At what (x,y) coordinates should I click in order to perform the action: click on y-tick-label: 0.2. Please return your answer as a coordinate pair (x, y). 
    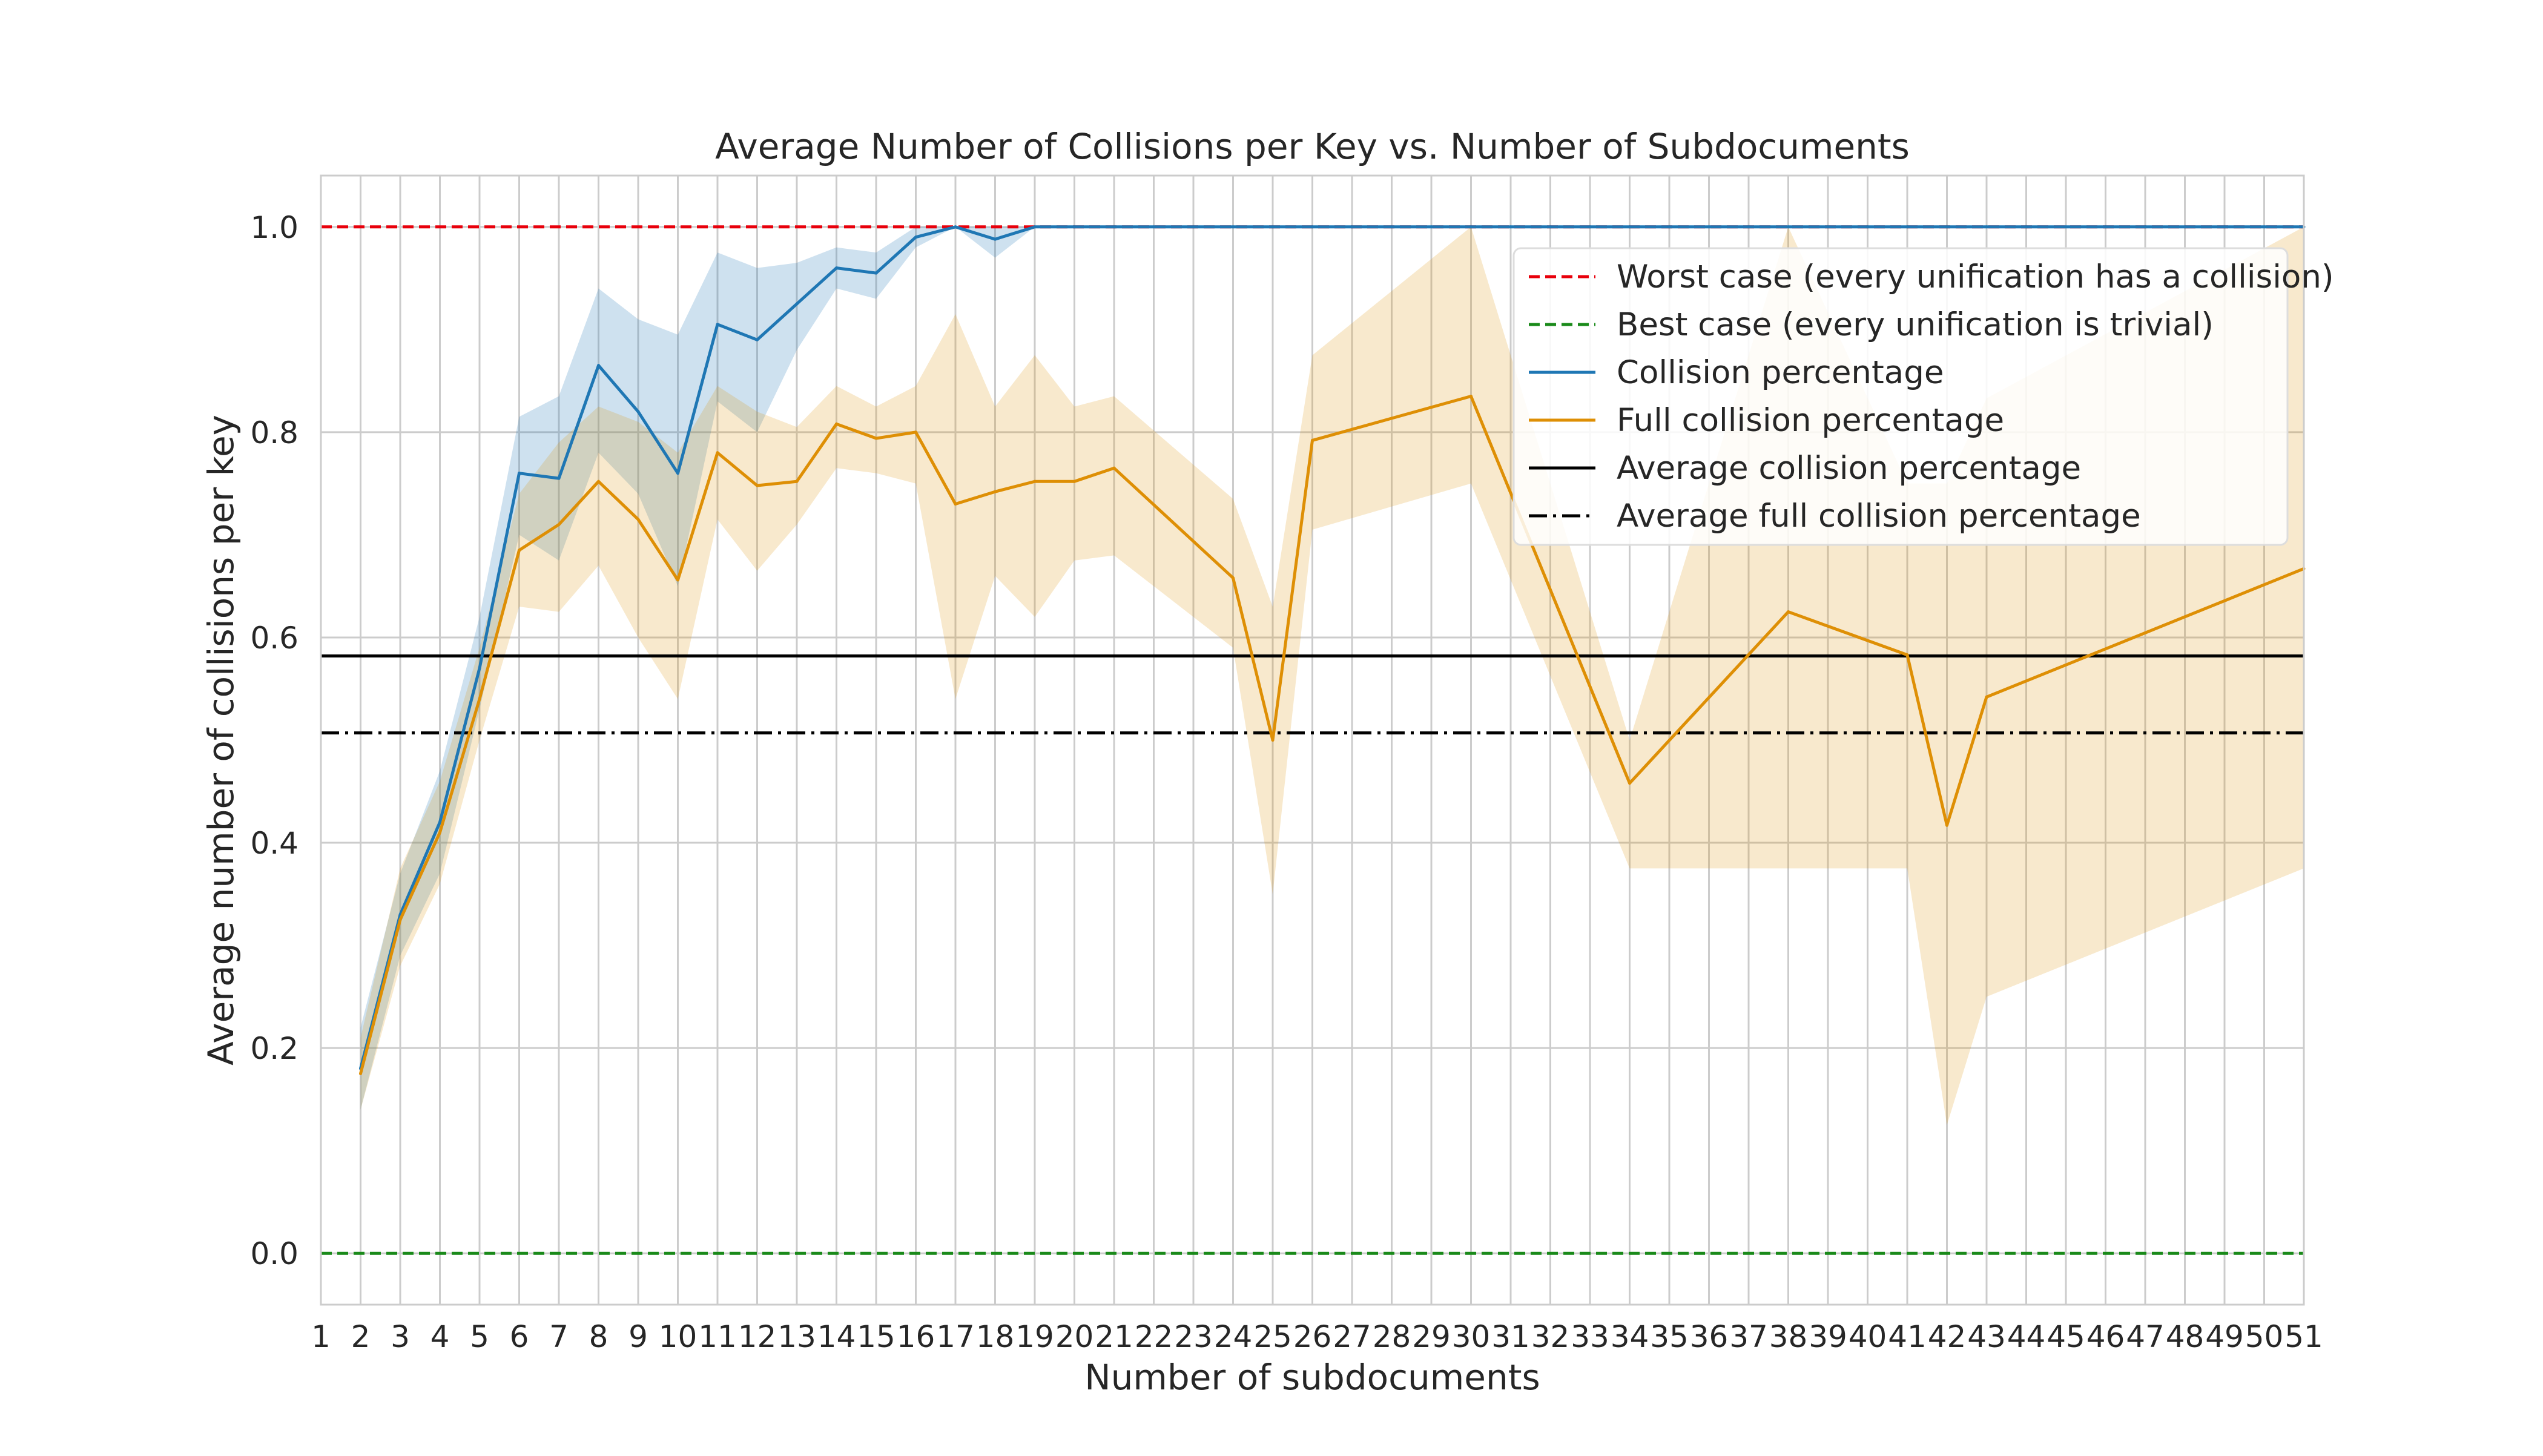
    Looking at the image, I should click on (274, 1048).